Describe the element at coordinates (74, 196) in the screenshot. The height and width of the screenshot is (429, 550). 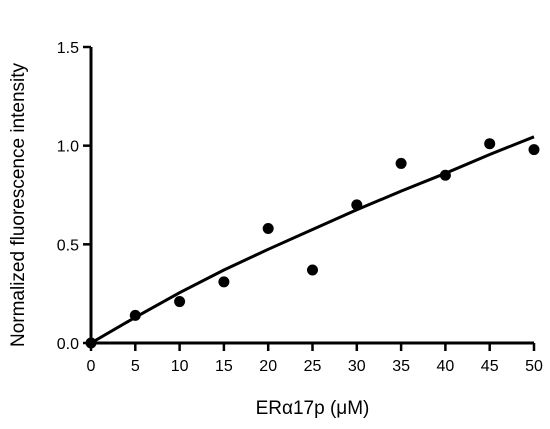
I see `y-axis-ticks: 0.0 0.5 1.0 1.5` at that location.